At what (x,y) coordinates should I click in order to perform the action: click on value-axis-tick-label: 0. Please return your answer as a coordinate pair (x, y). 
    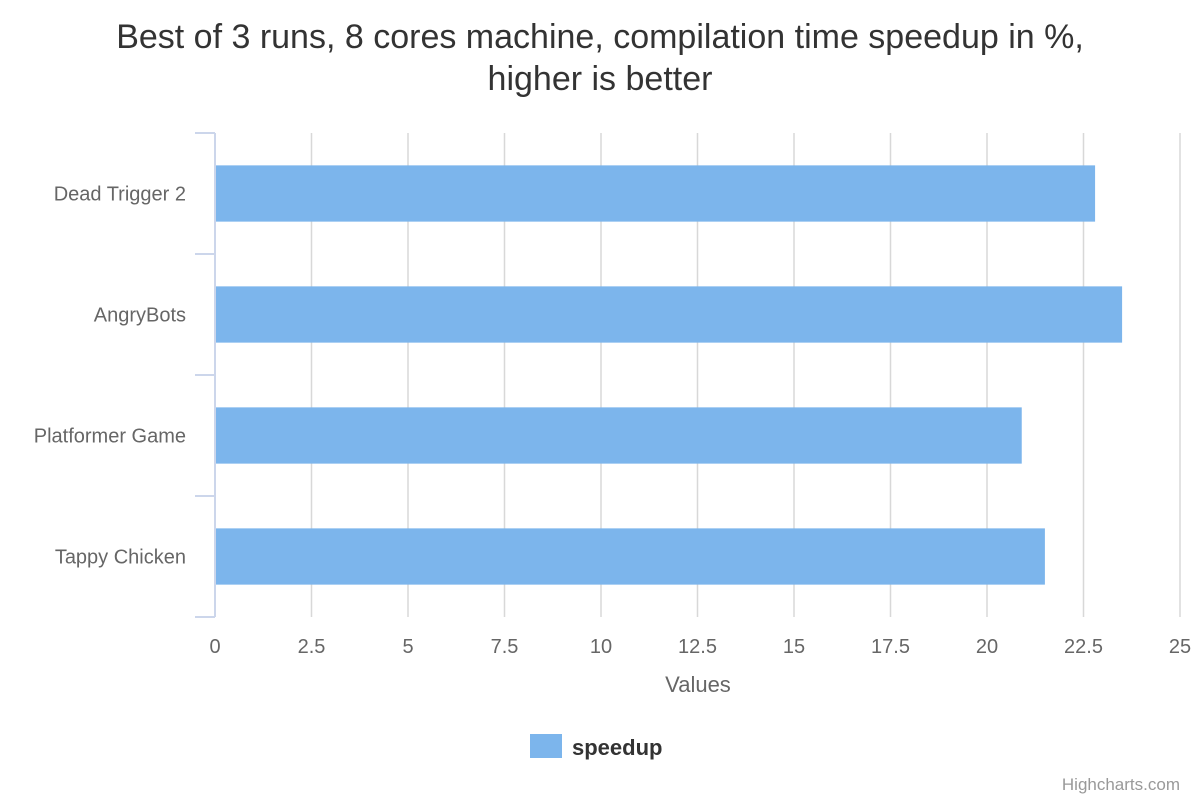
    Looking at the image, I should click on (214, 647).